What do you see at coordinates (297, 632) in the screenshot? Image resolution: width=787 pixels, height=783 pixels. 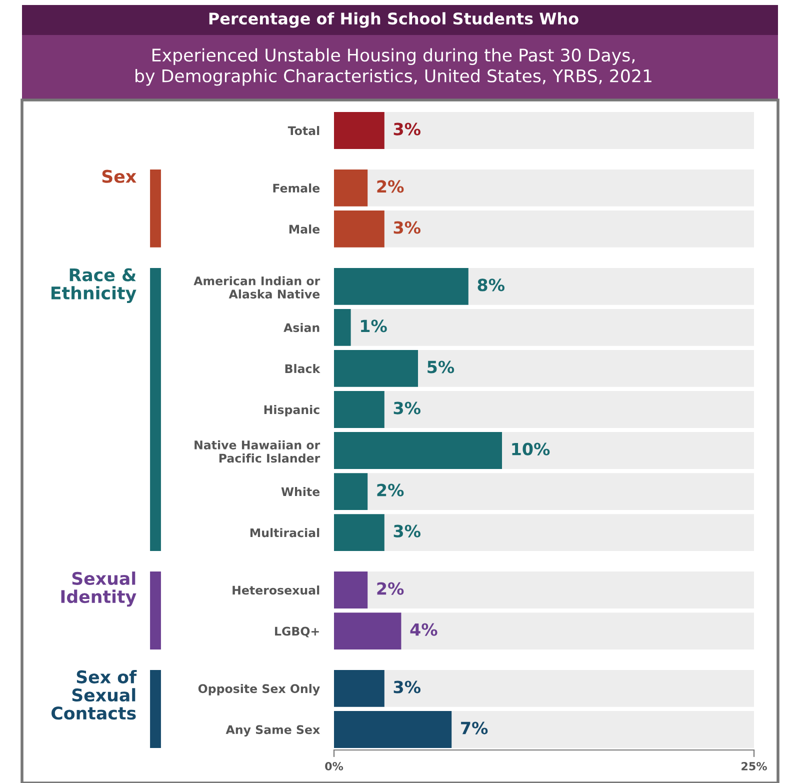 I see `y-tick-label: LGBQ+` at bounding box center [297, 632].